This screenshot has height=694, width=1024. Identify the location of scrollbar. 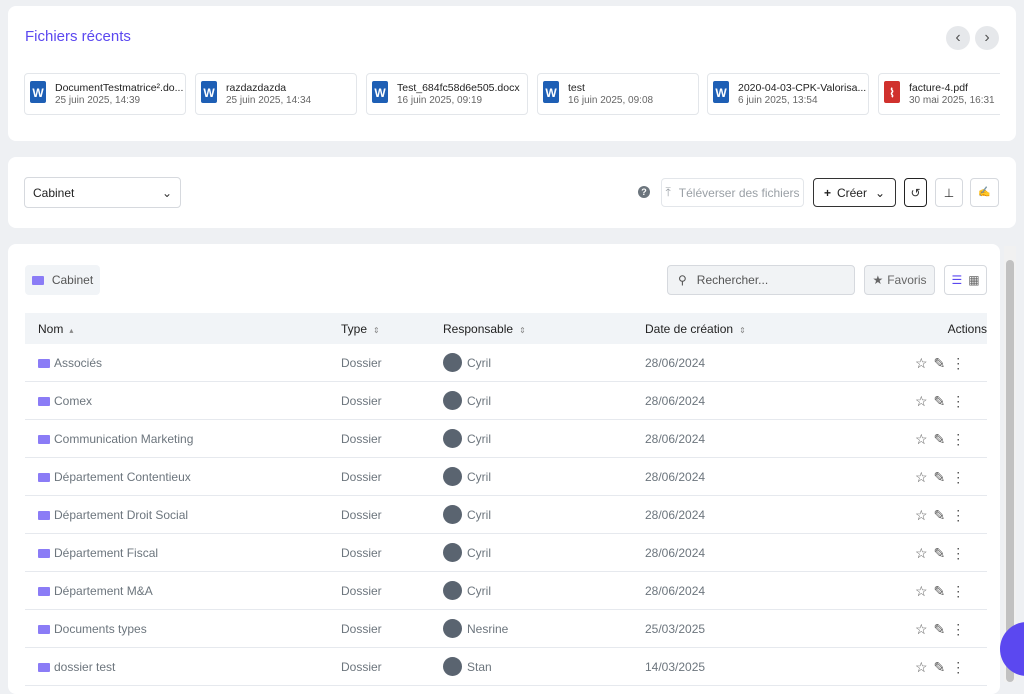
(1010, 464).